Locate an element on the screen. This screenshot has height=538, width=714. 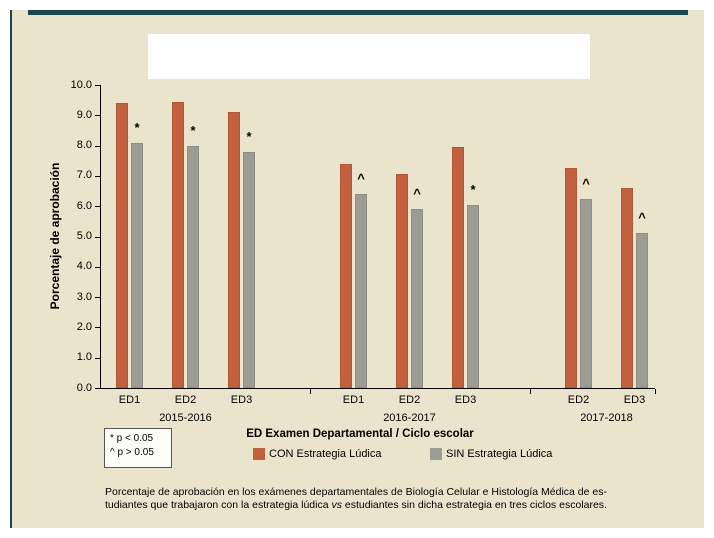
legend-swatch-con is located at coordinates (259, 454).